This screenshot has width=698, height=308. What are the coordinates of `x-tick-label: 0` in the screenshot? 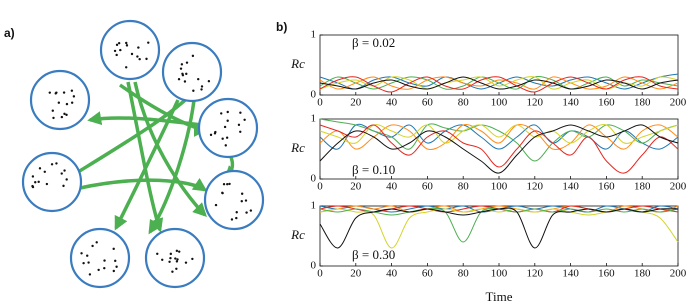 It's located at (320, 187).